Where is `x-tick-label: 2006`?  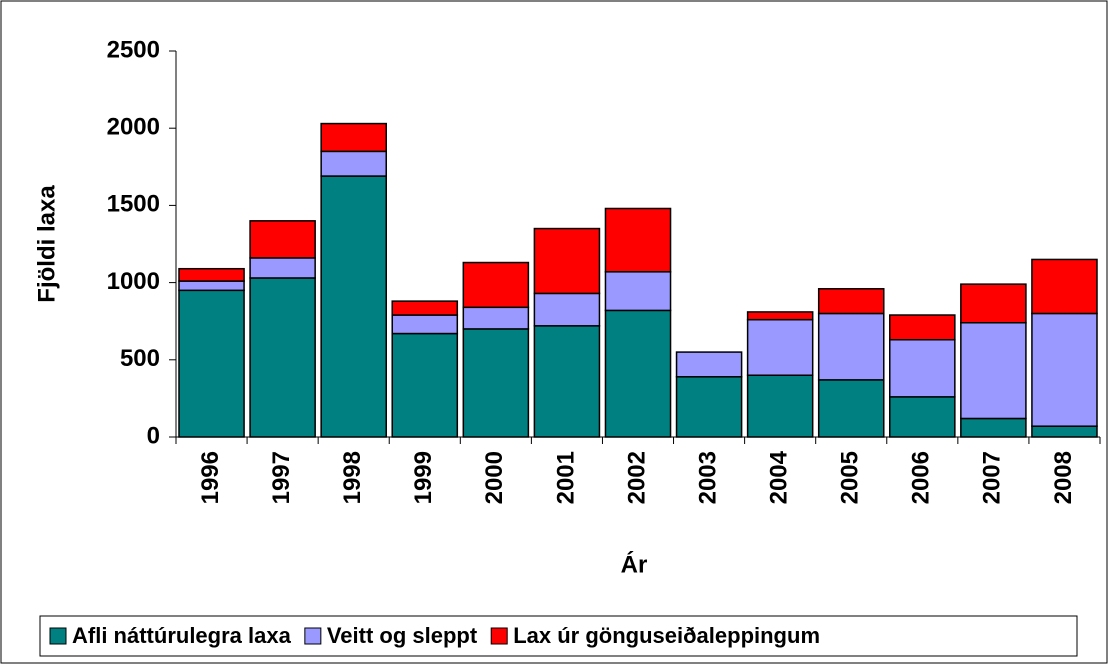
x-tick-label: 2006 is located at coordinates (921, 477).